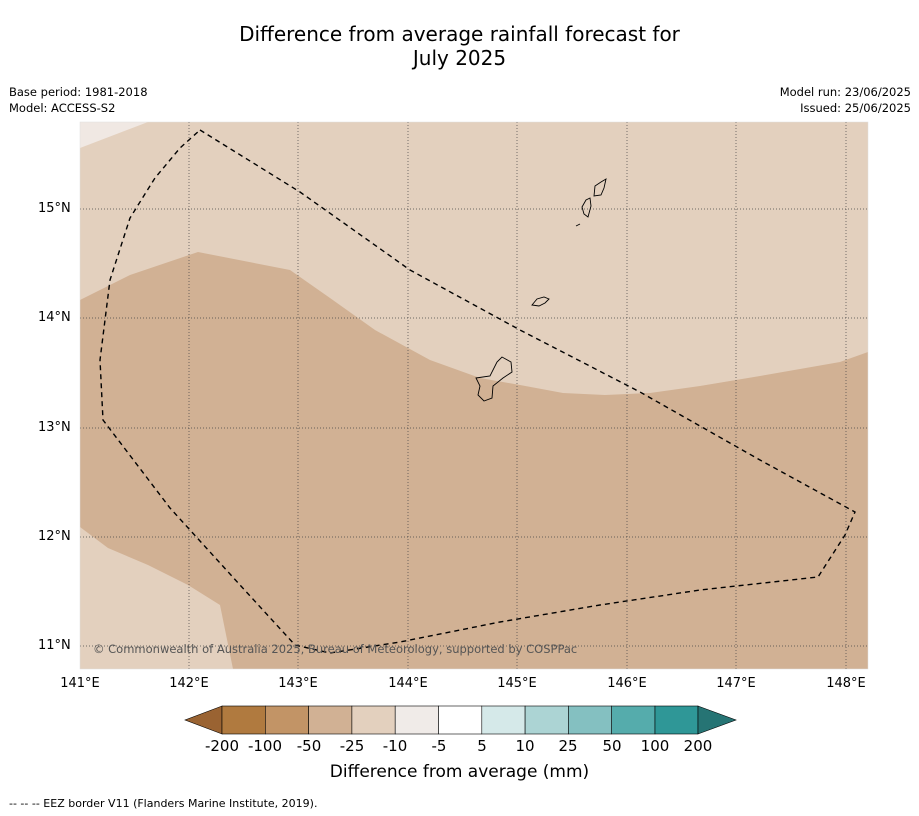  What do you see at coordinates (439, 746) in the screenshot?
I see `cbar-tick-6: -5` at bounding box center [439, 746].